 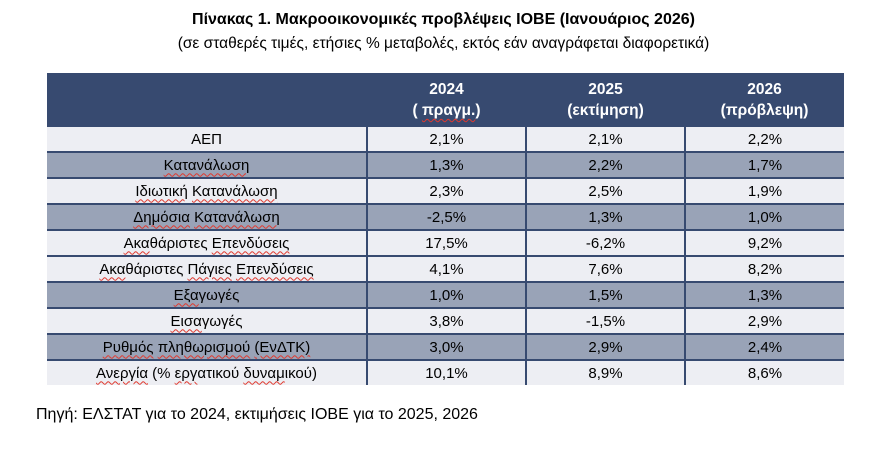 I want to click on column-subtitle: (πρόβλεψη), so click(x=764, y=112).